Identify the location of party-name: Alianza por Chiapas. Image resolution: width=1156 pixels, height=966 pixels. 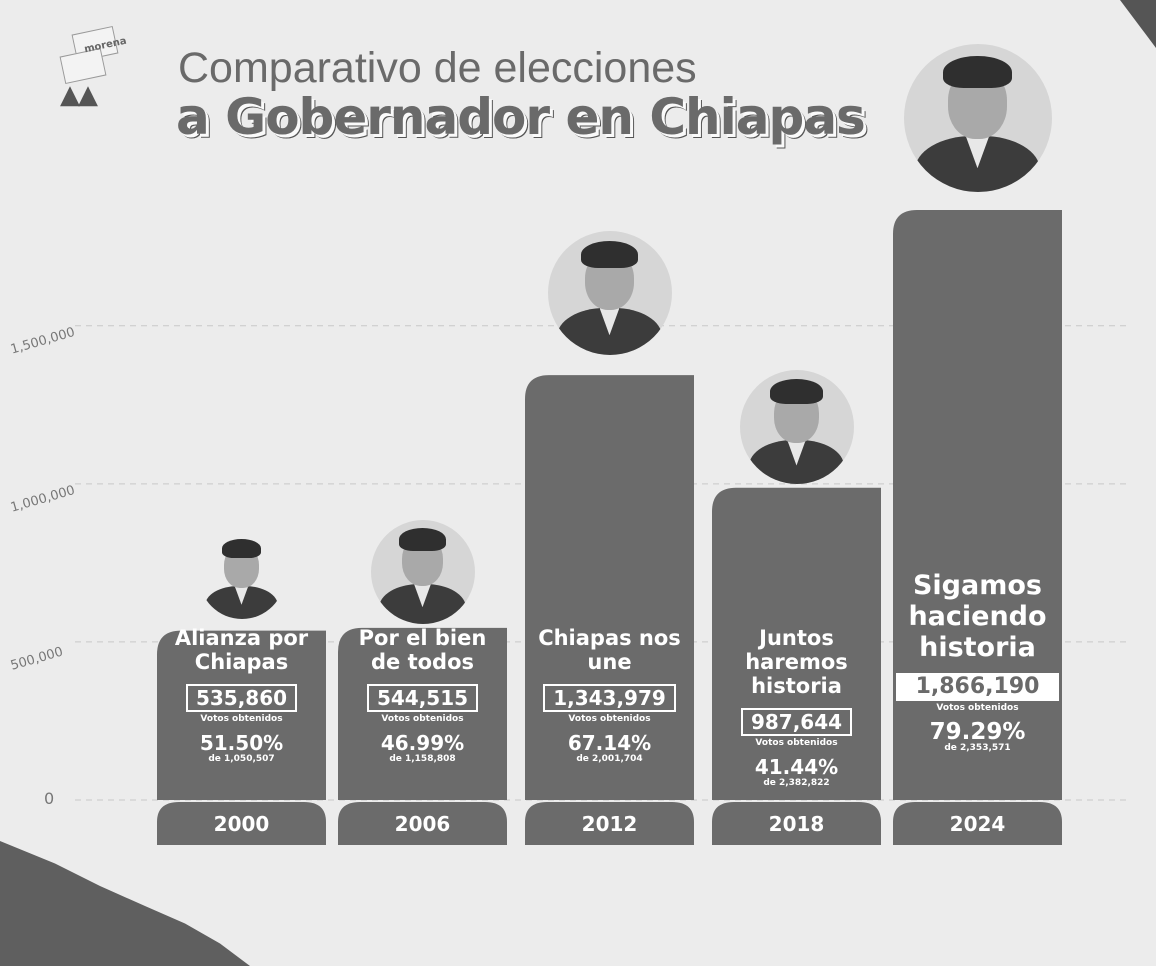
(241, 650).